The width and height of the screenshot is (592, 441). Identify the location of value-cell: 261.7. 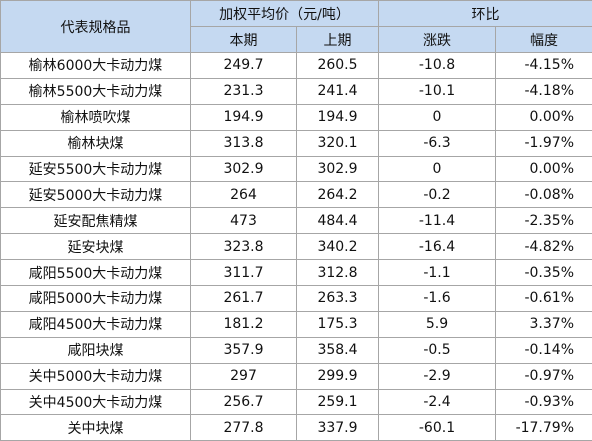
(243, 298).